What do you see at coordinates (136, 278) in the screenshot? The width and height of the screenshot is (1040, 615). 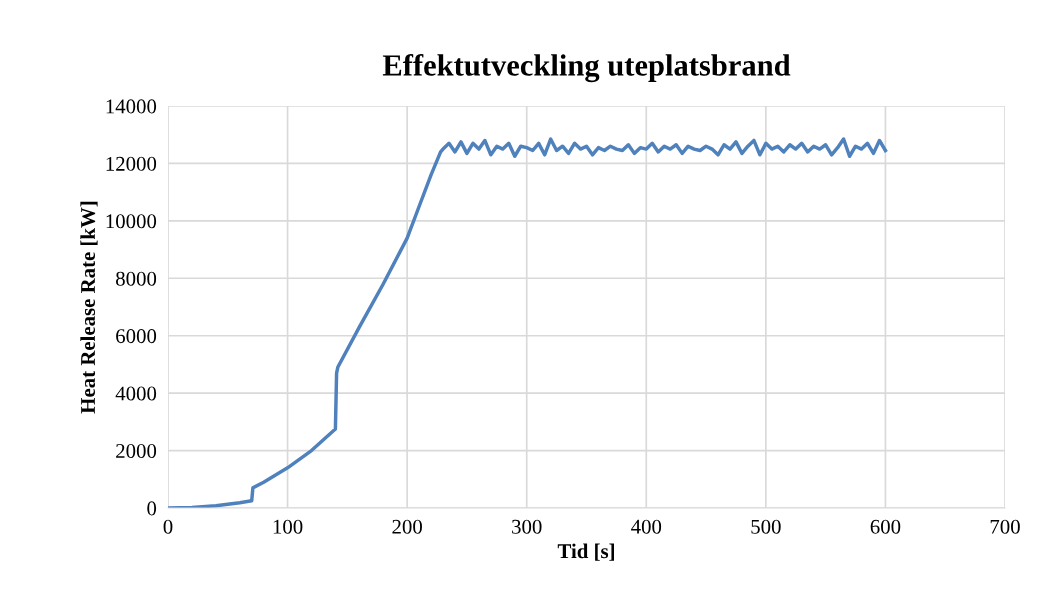 I see `y-tick-label: 8000` at bounding box center [136, 278].